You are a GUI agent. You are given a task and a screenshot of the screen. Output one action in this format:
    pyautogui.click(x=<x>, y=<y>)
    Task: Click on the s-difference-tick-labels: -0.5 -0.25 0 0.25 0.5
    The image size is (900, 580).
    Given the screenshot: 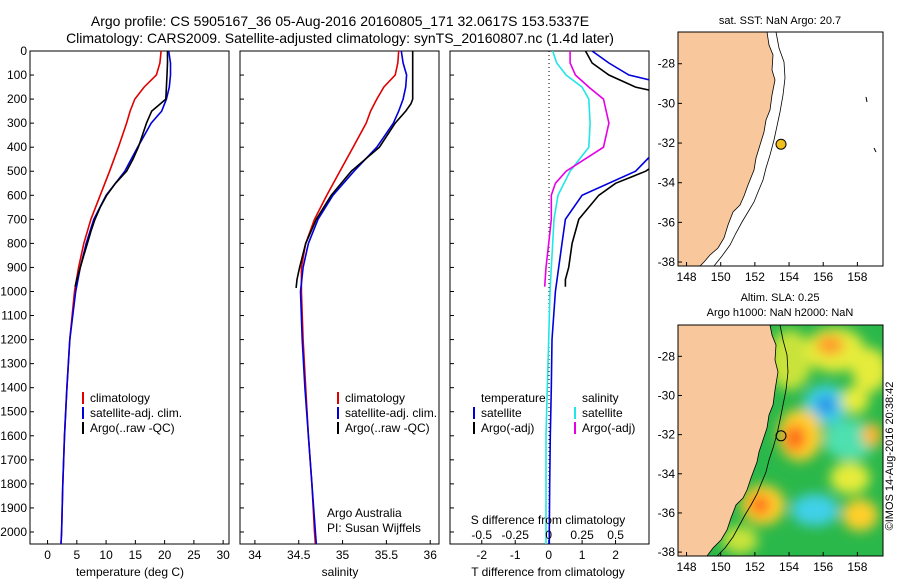 What is the action you would take?
    pyautogui.click(x=547, y=535)
    